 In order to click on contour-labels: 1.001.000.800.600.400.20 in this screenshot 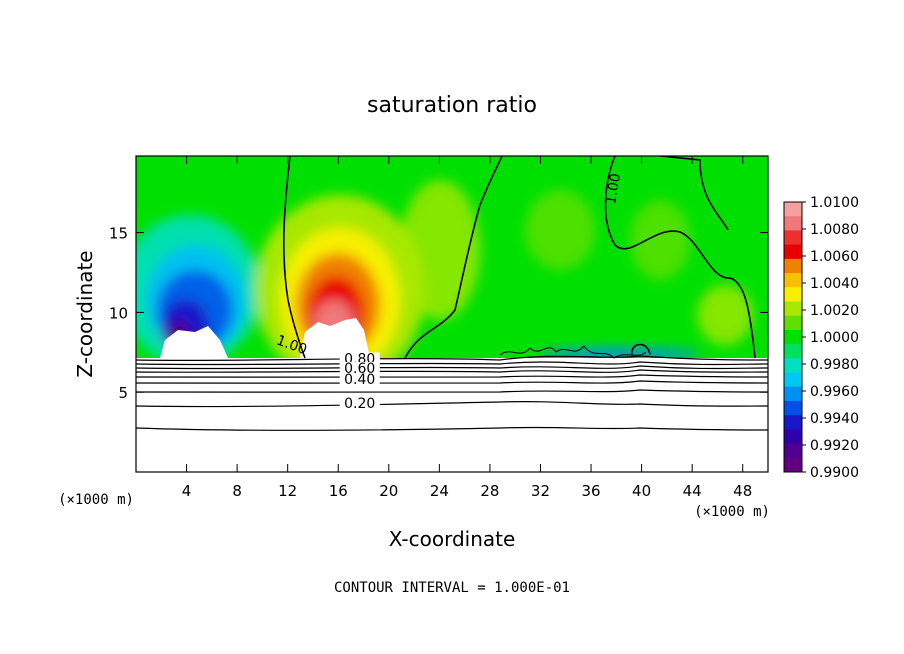, I will do `click(449, 292)`.